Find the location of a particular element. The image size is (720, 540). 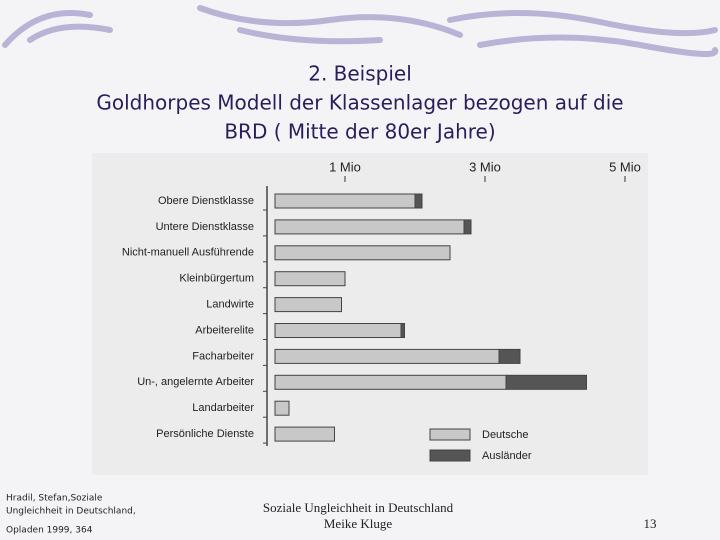

legend-label: Deutsche is located at coordinates (505, 435).